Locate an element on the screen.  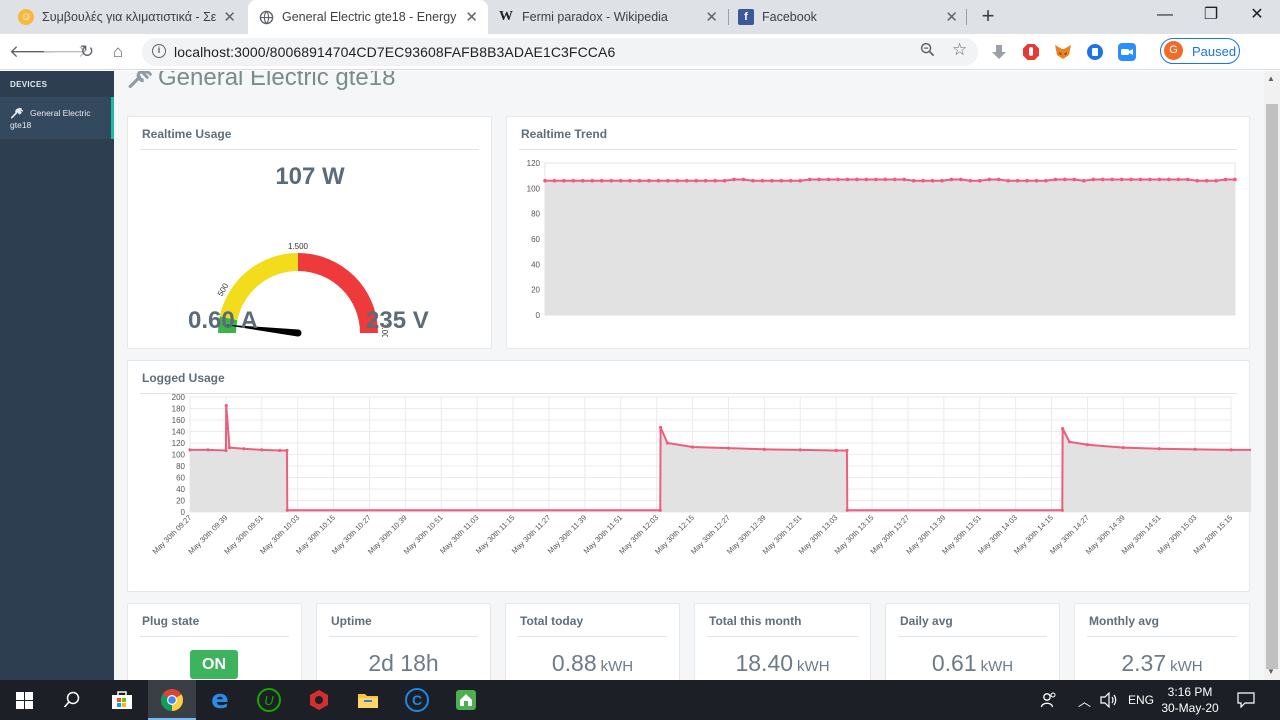
plug-icon is located at coordinates (140, 82).